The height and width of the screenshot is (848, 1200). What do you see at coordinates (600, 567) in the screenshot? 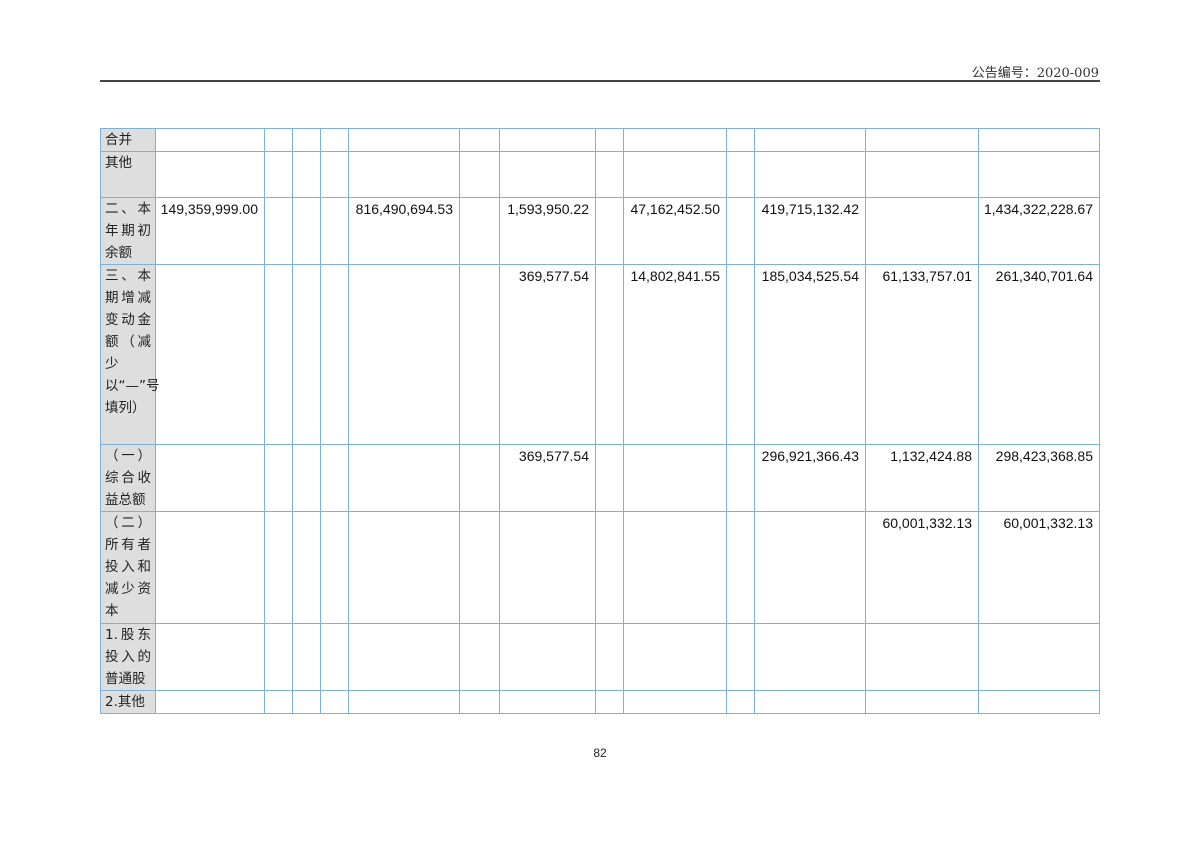
I see `table-row: （二）所有者投入和减少资本 60,001,332.13 60,001,332.13` at bounding box center [600, 567].